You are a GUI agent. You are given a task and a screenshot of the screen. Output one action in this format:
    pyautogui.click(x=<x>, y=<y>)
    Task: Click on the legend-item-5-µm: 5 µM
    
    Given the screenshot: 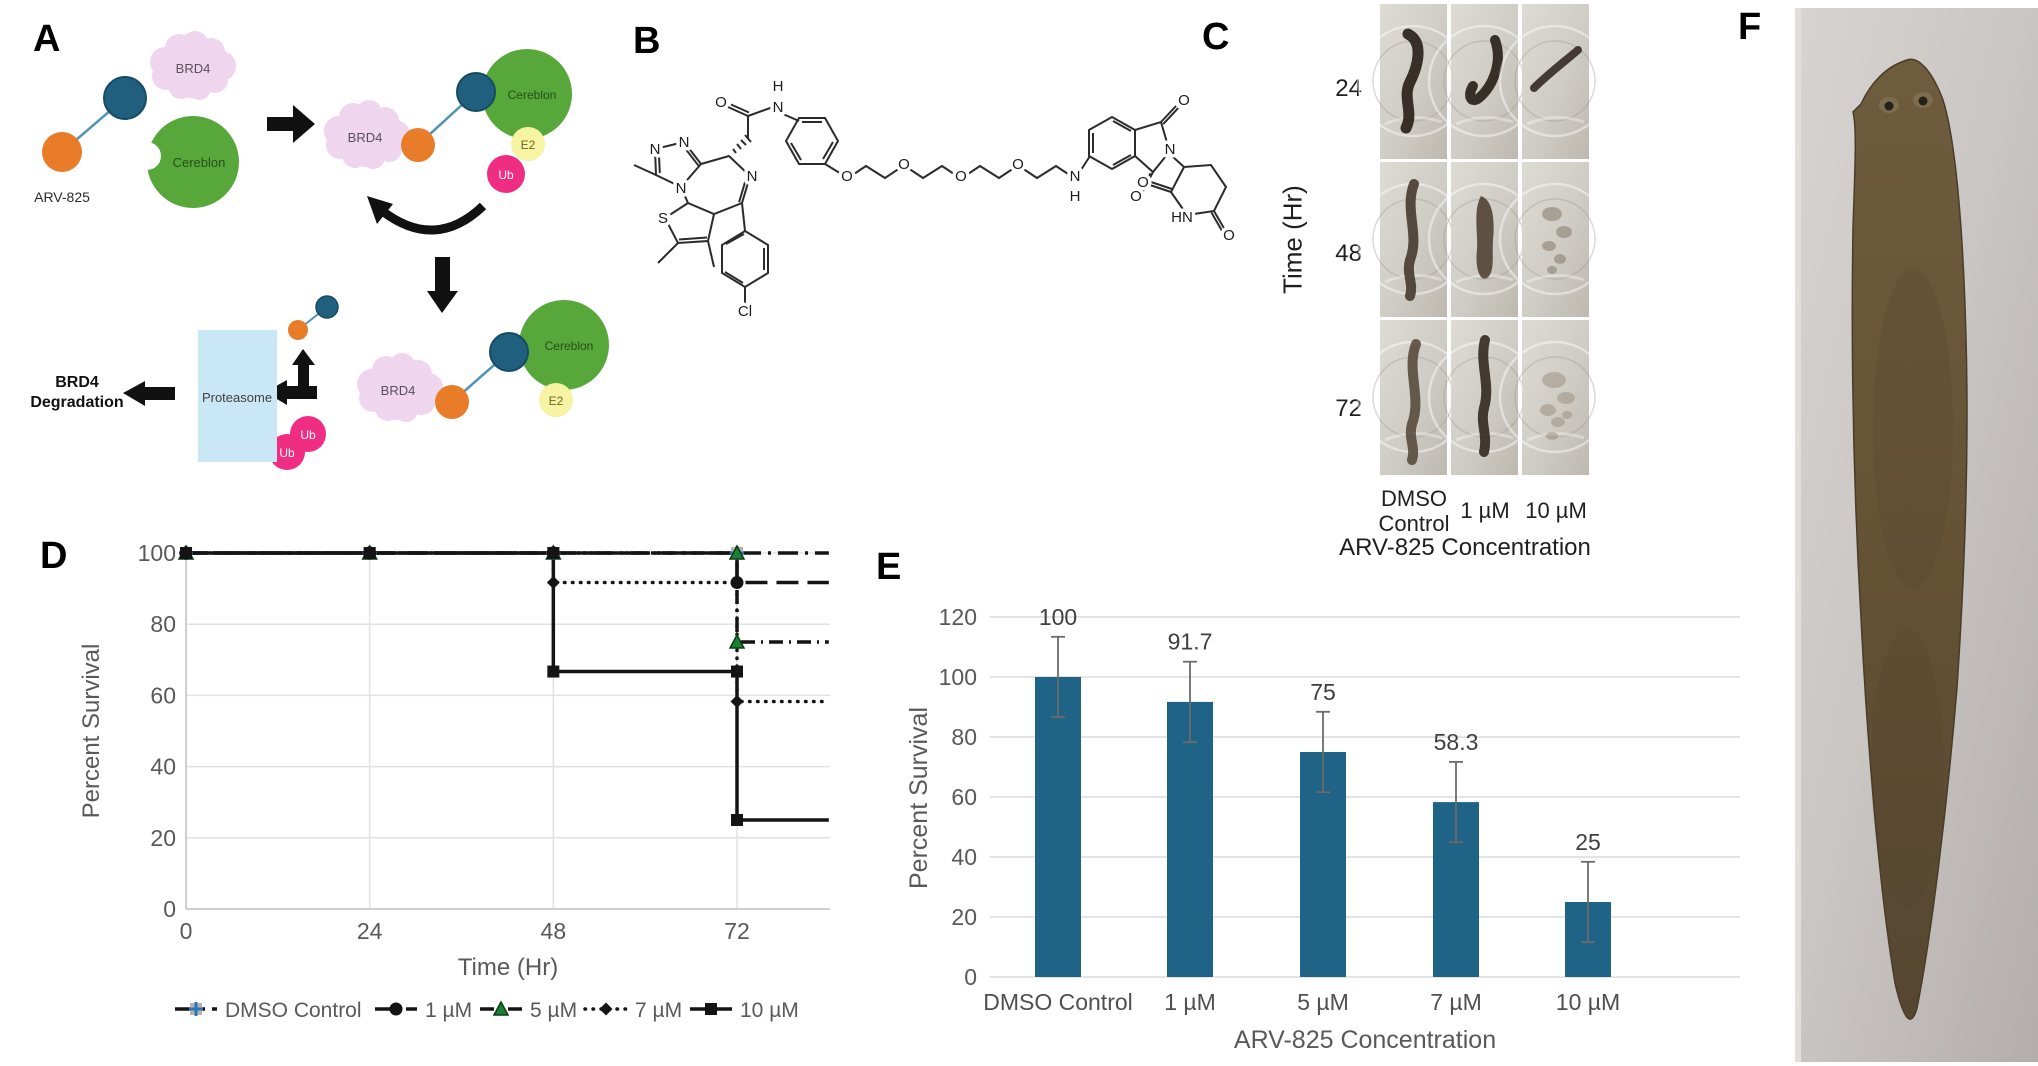 What is the action you would take?
    pyautogui.click(x=528, y=1010)
    